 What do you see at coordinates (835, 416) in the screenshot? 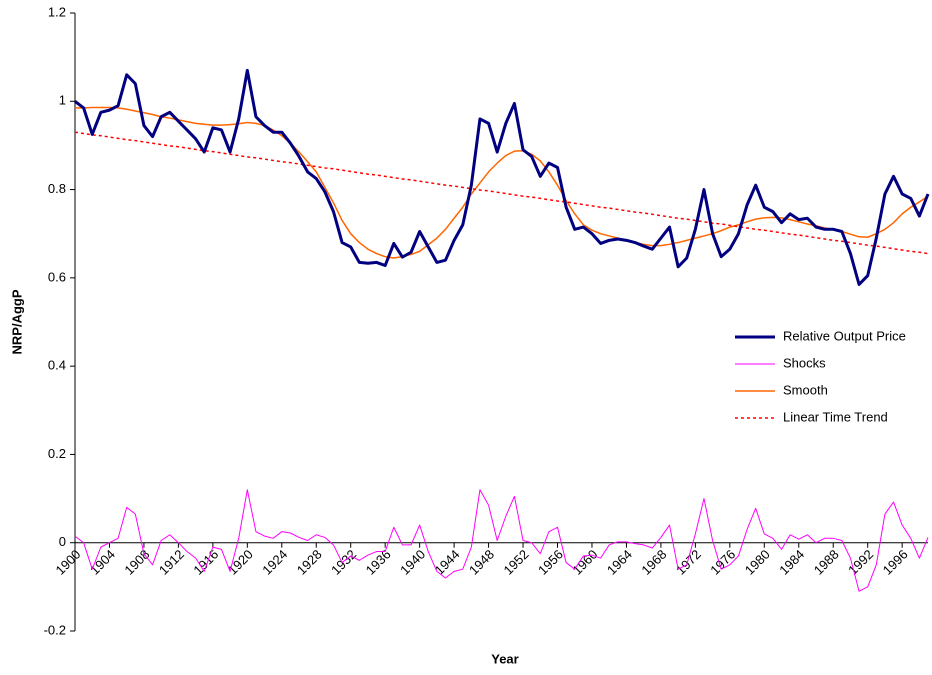
I see `legend-label: Linear Time Trend` at bounding box center [835, 416].